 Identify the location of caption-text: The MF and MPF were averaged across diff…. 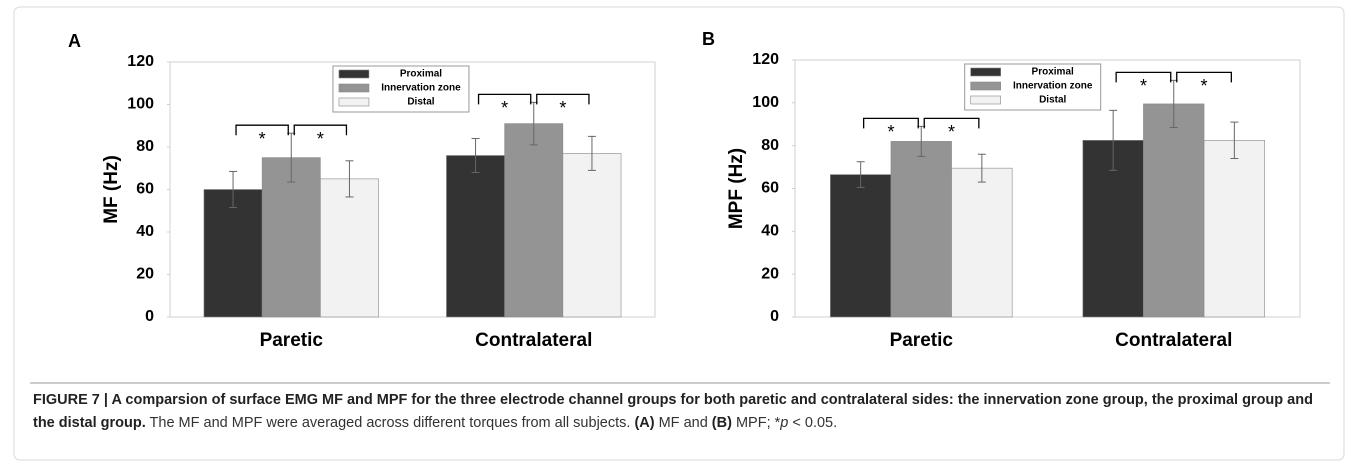
(390, 423).